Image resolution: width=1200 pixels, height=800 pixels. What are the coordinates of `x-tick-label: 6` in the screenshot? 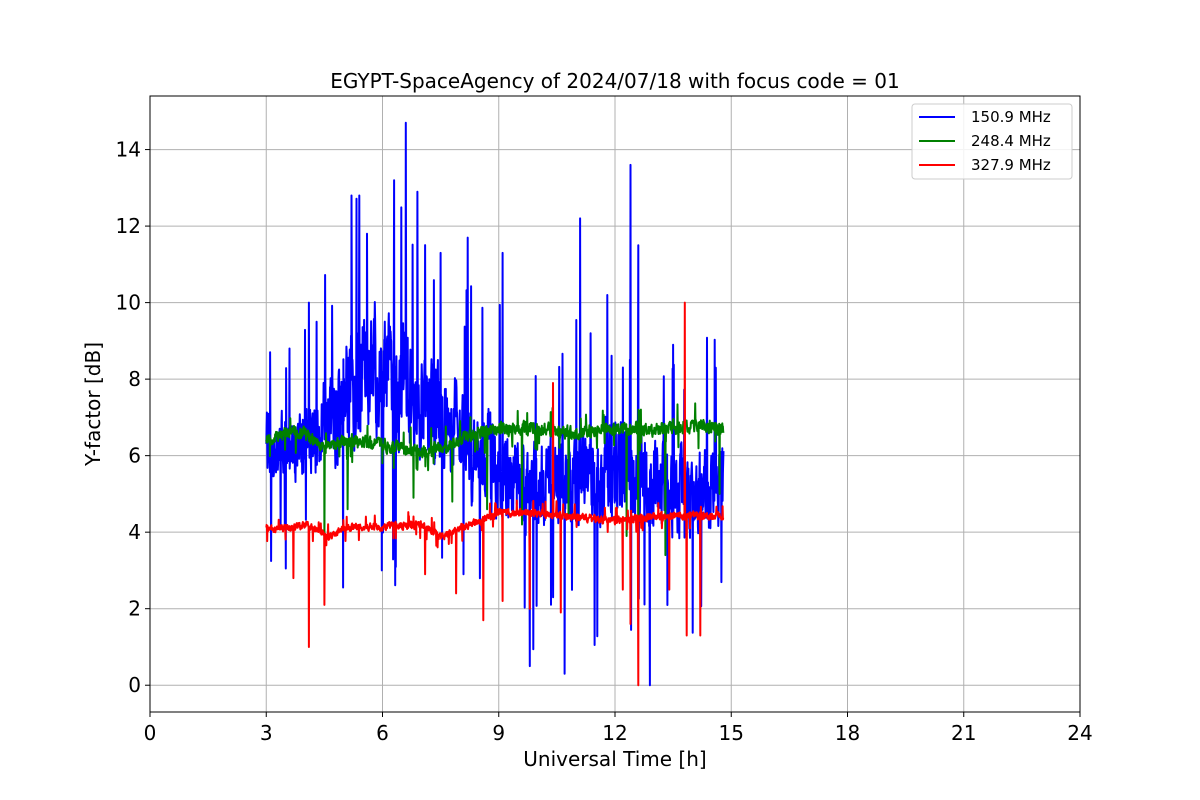 It's located at (382, 733).